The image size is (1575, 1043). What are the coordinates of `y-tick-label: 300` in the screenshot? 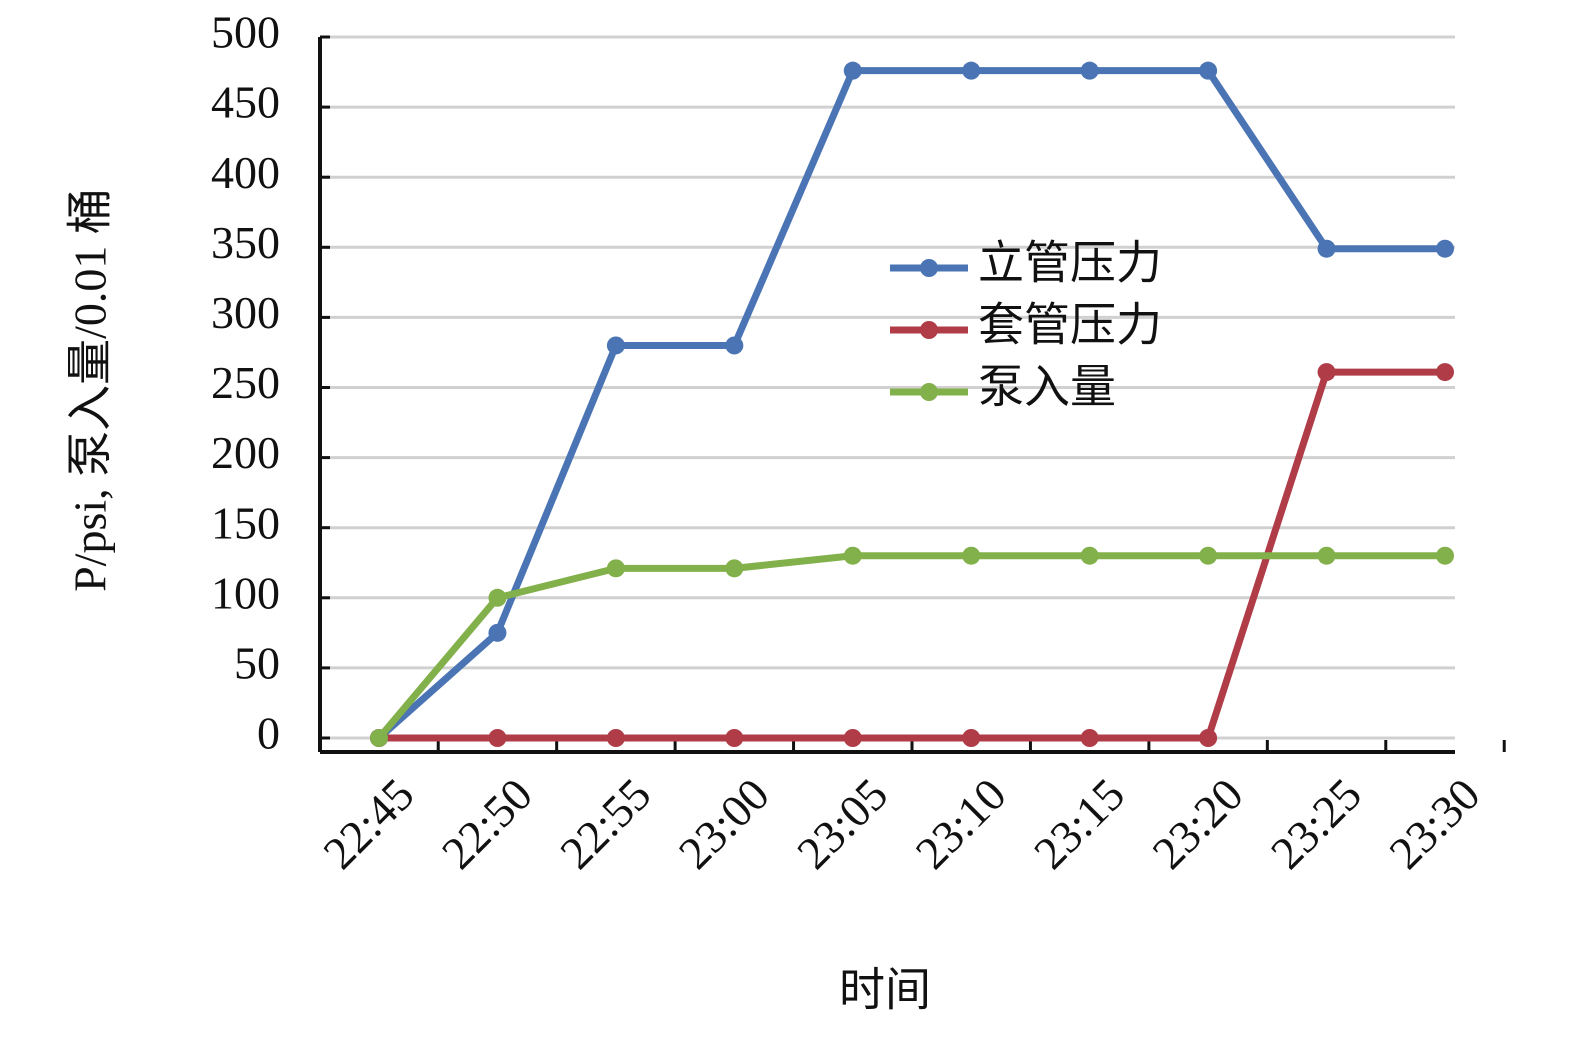 It's located at (245, 312).